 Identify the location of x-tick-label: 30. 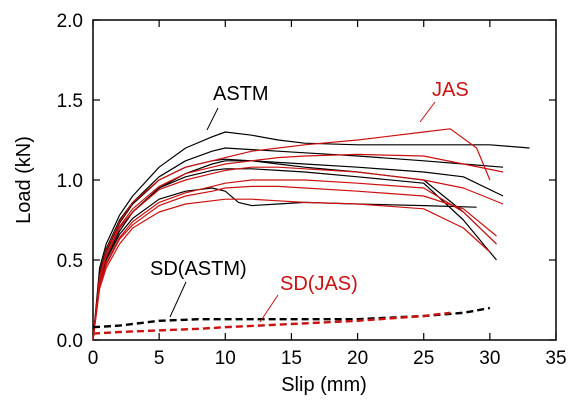
(489, 358).